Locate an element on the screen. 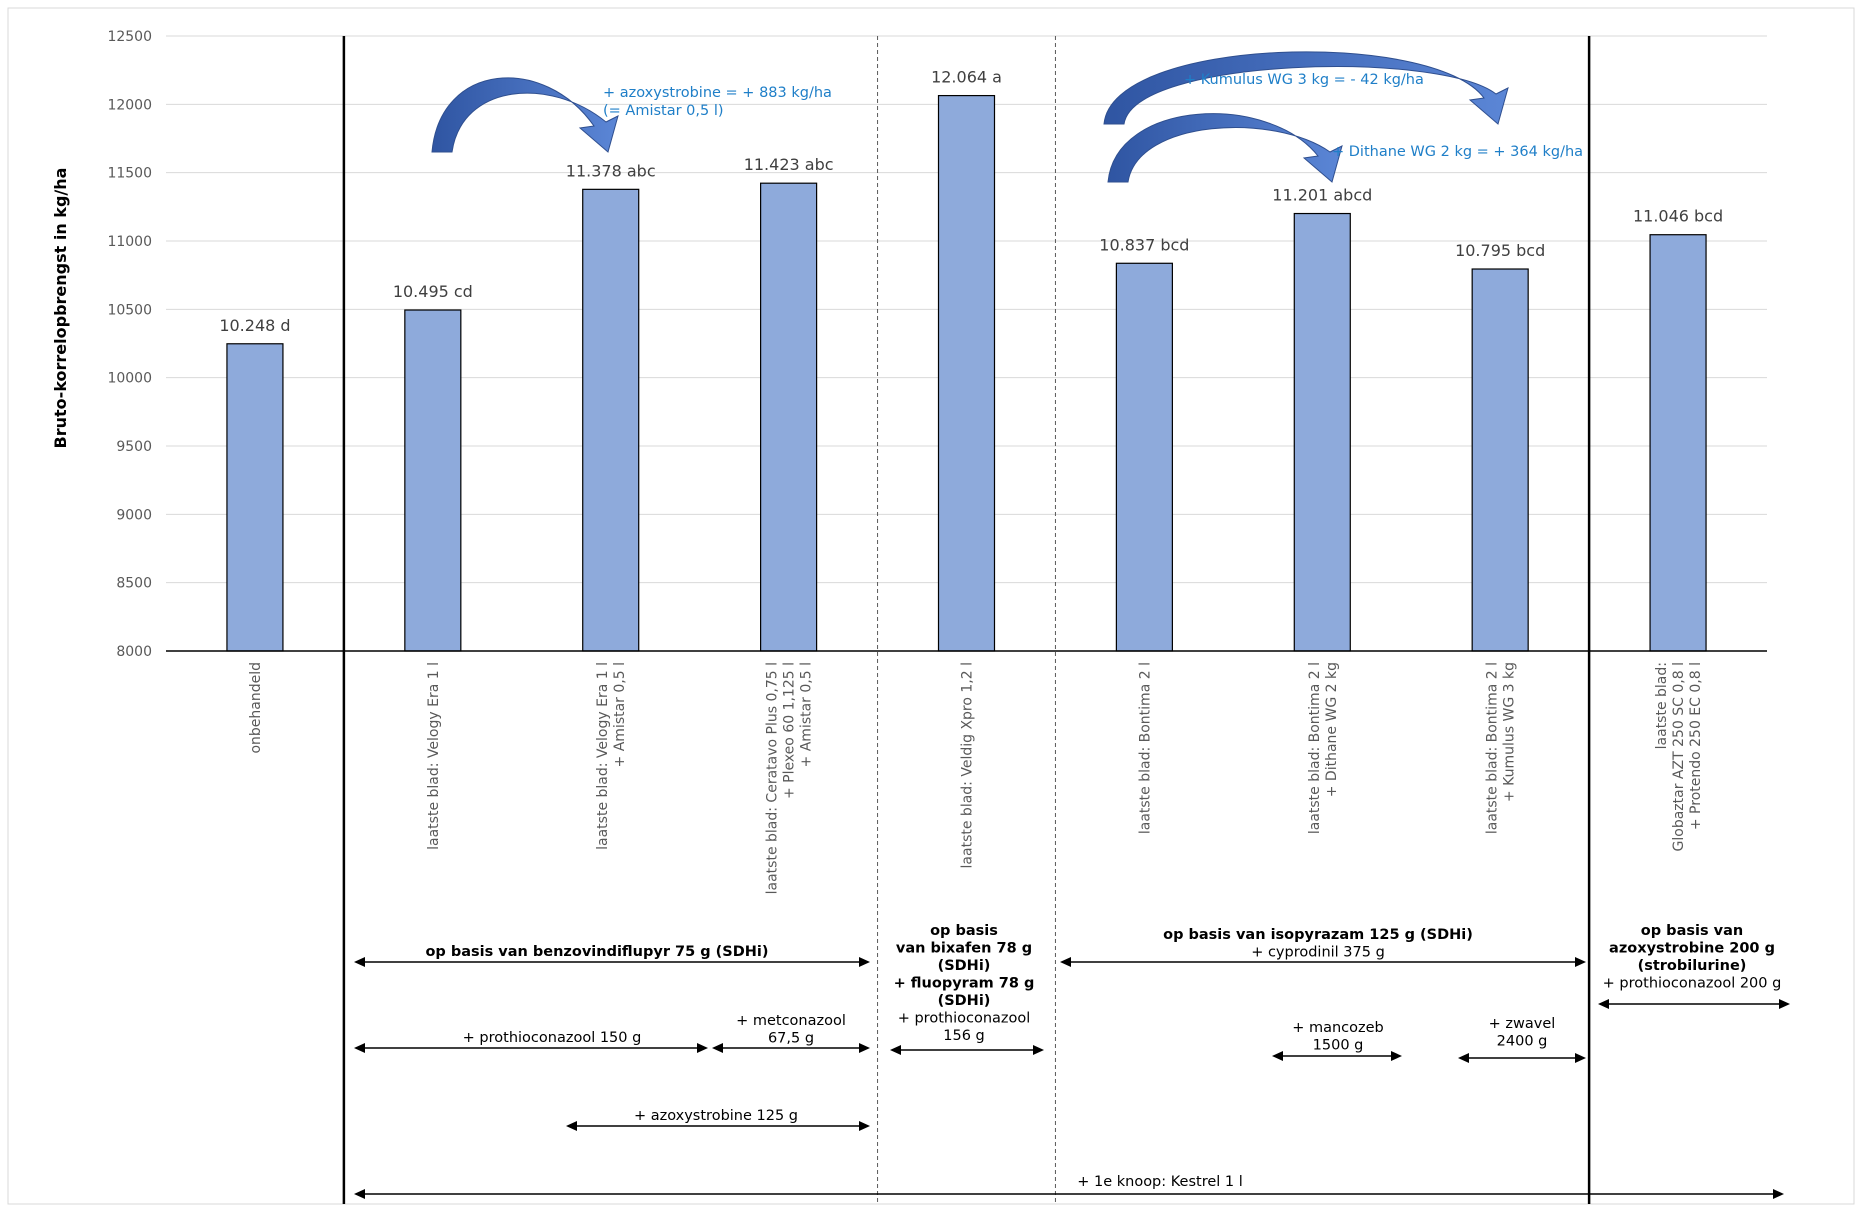 Image resolution: width=1860 pixels, height=1208 pixels. group-title: van bixafen 78 g is located at coordinates (964, 949).